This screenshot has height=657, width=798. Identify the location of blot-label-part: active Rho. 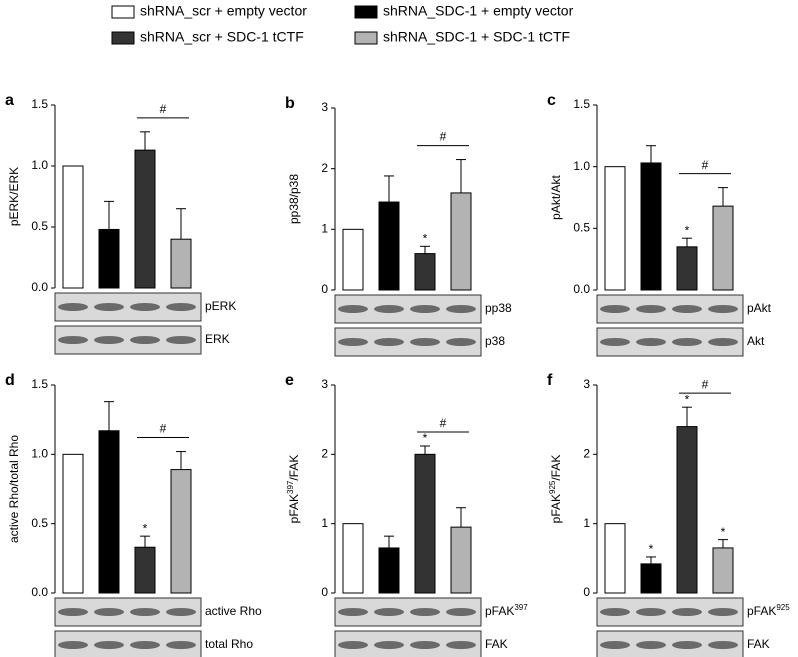
(233, 611).